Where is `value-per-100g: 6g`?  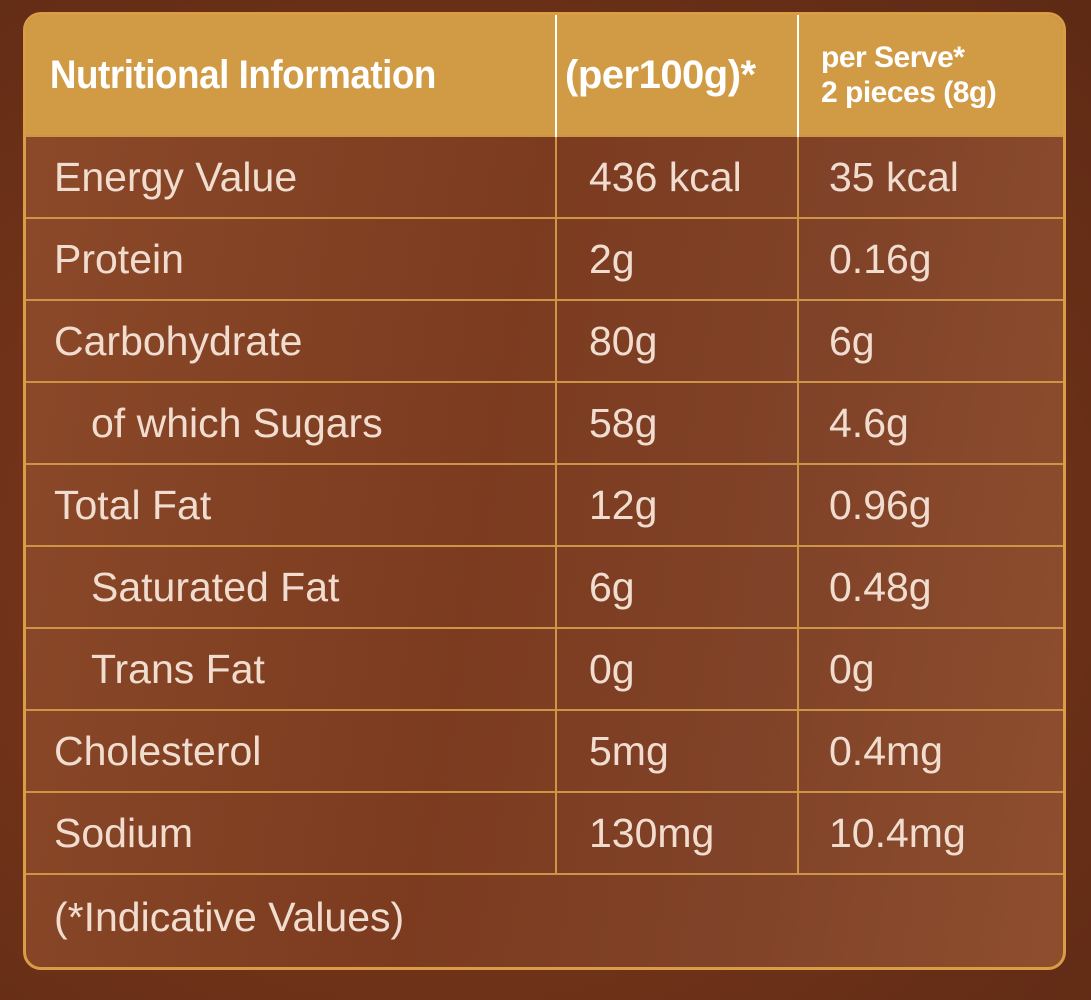
value-per-100g: 6g is located at coordinates (677, 586).